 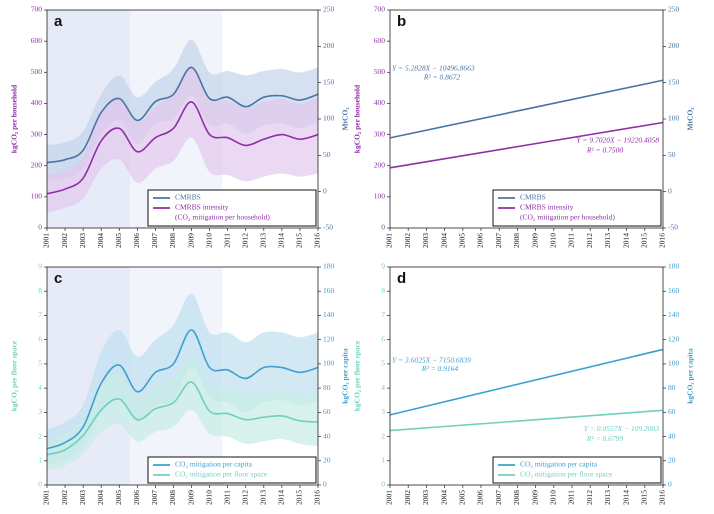 I want to click on y-tick-label: 1, so click(x=40, y=459).